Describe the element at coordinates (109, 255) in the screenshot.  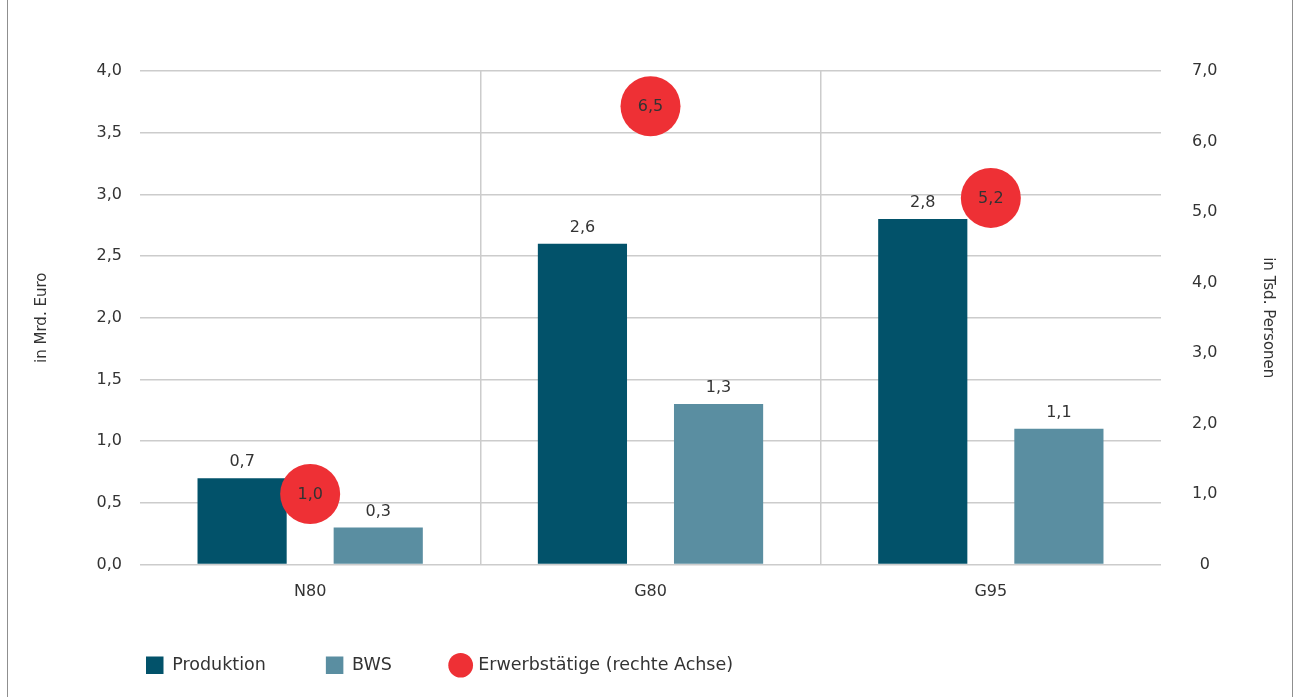
I see `y-tick-label: 2,5` at that location.